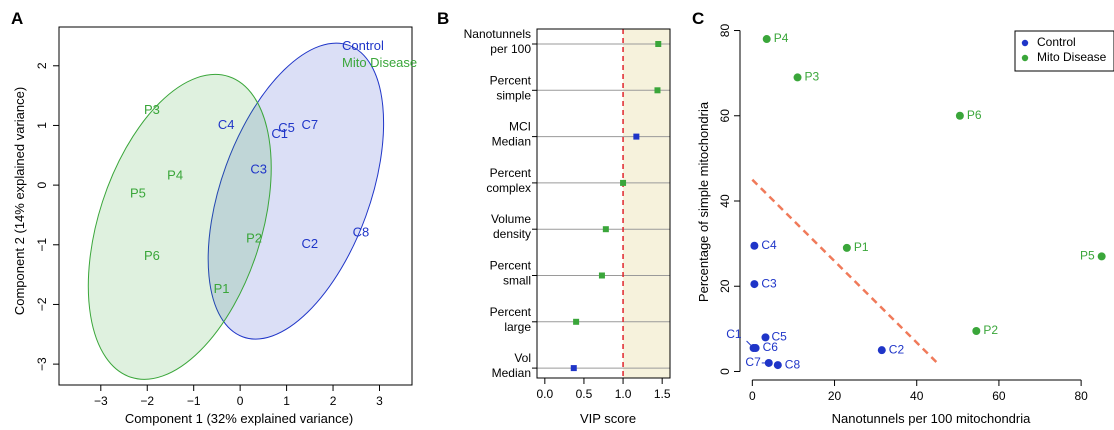 The height and width of the screenshot is (430, 1114). I want to click on plot-frame, so click(603, 203).